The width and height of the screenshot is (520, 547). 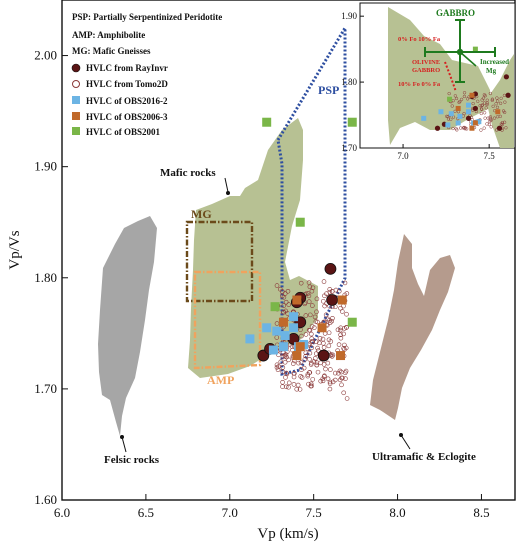 What do you see at coordinates (124, 444) in the screenshot?
I see `felsic-rocks-pointer` at bounding box center [124, 444].